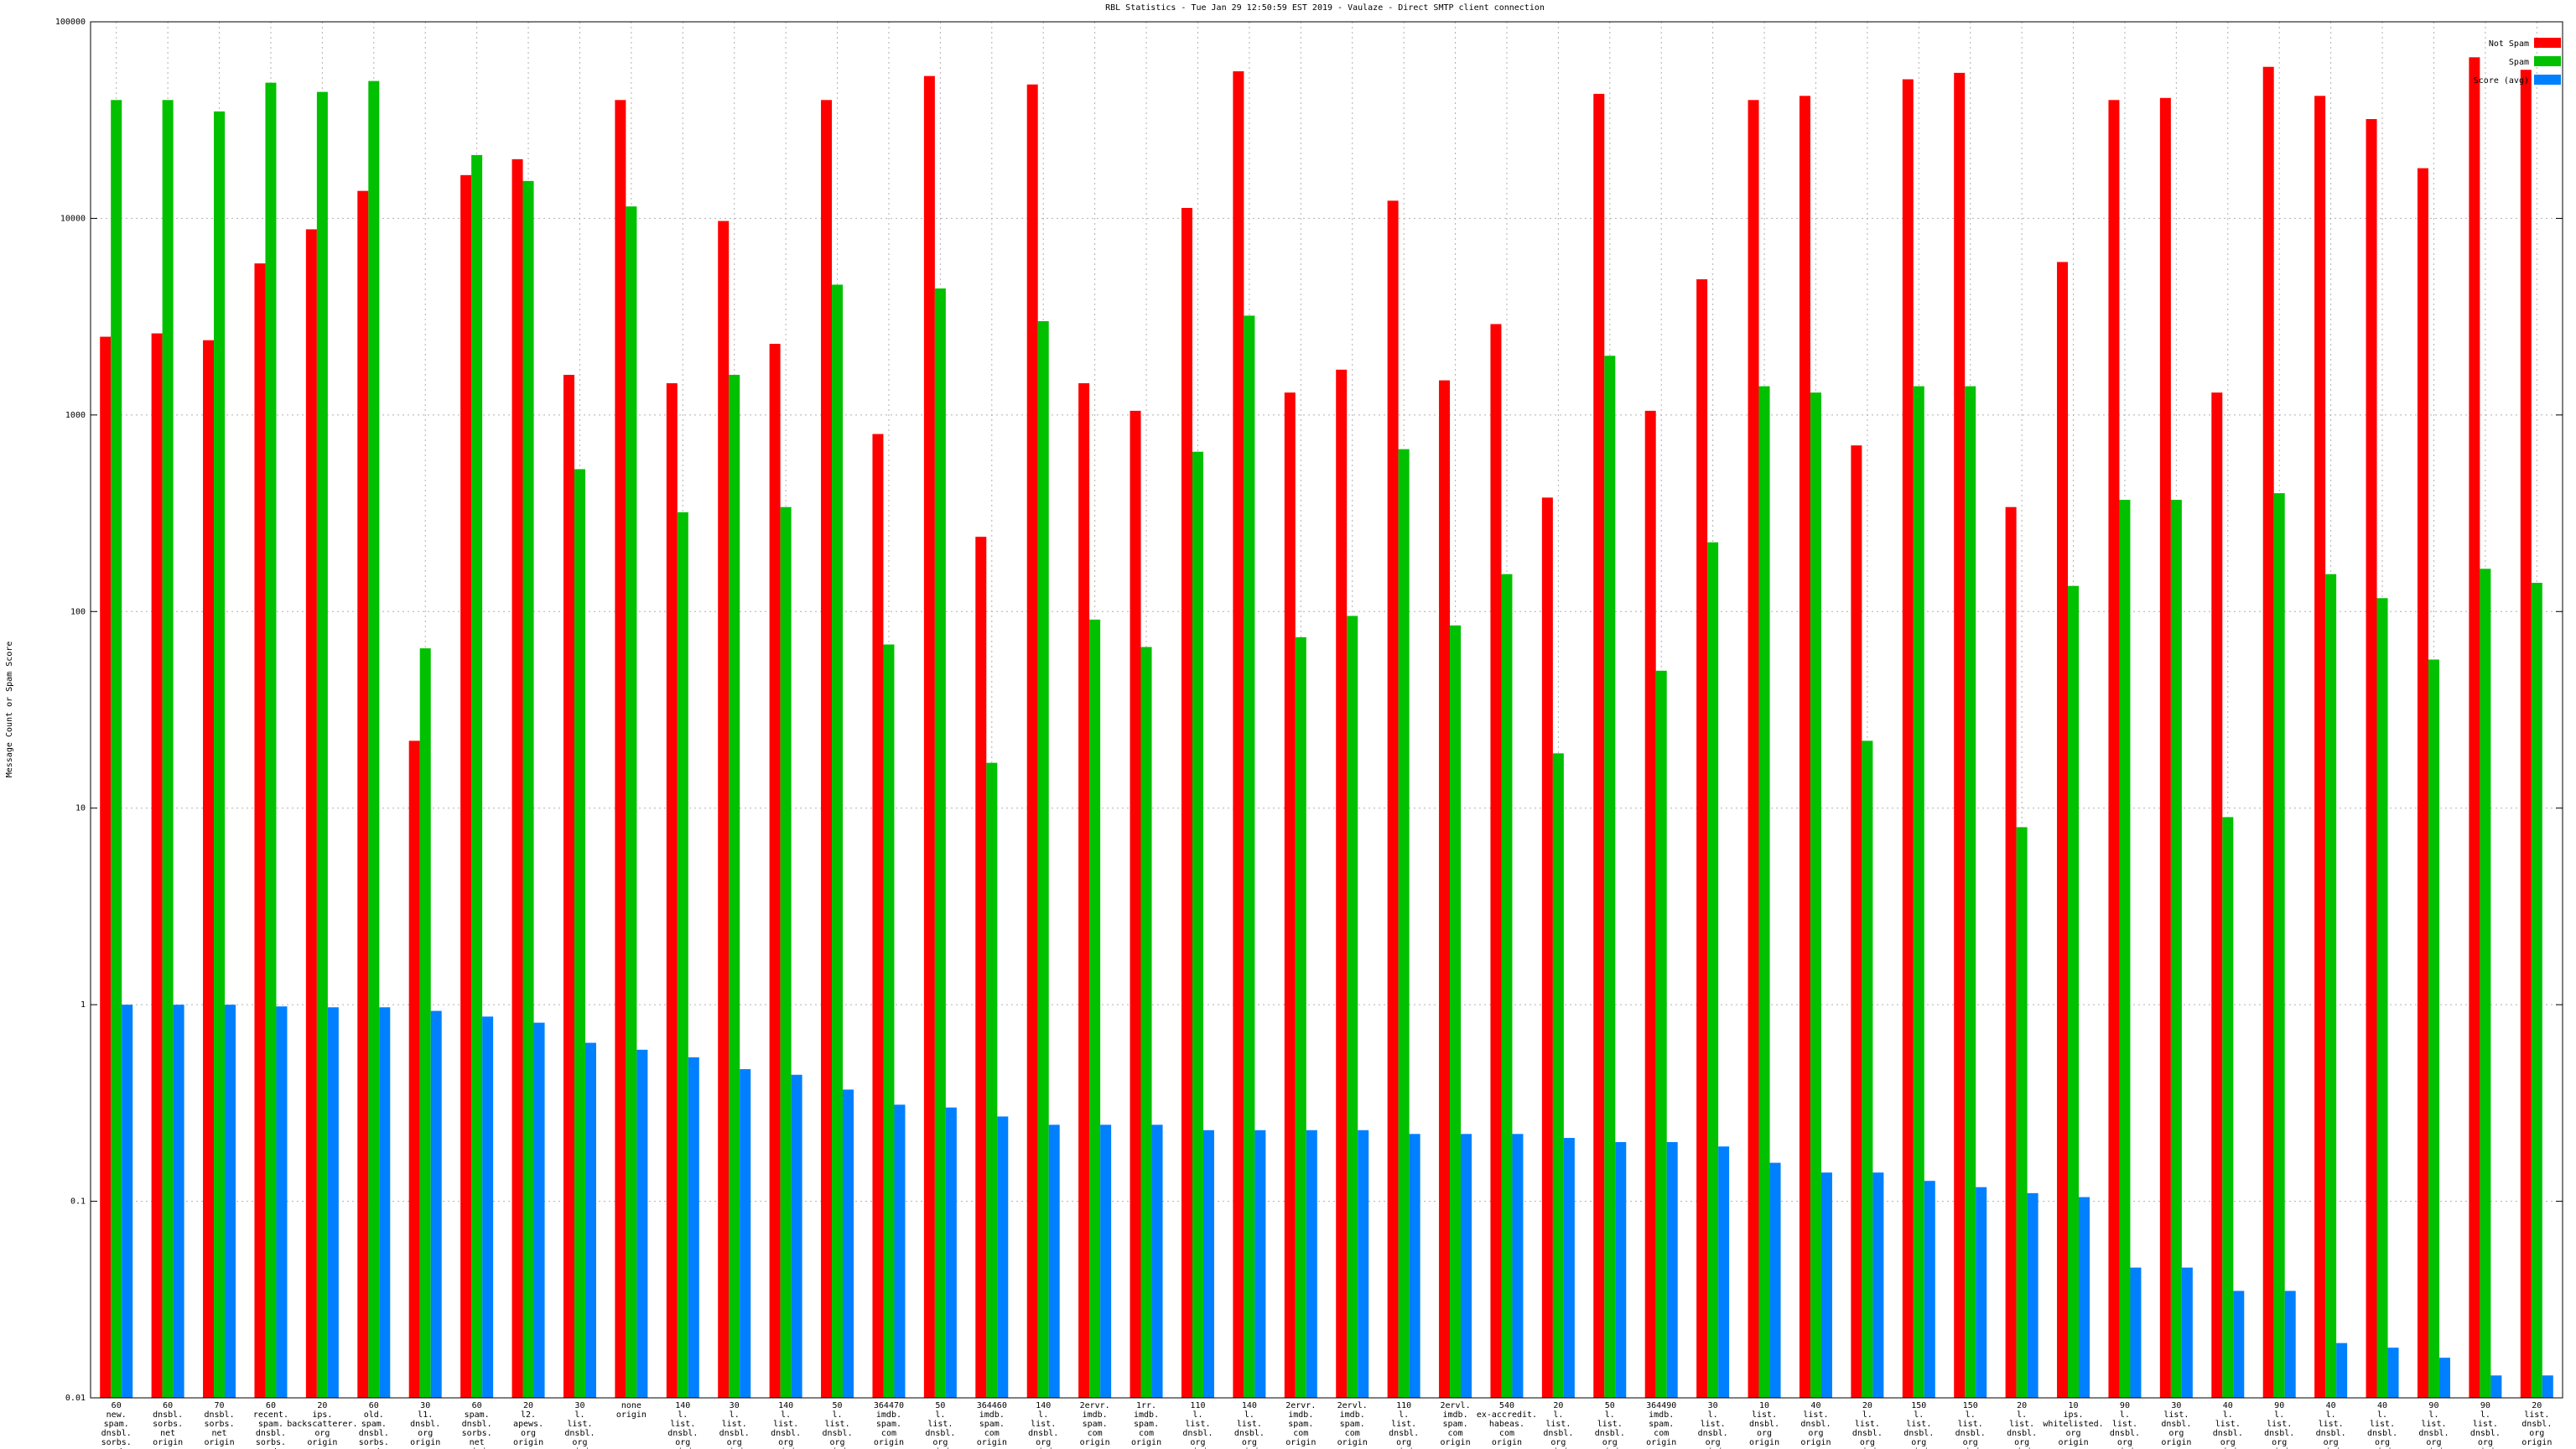 The width and height of the screenshot is (2576, 1449). Describe the element at coordinates (1197, 1405) in the screenshot. I see `x-tick-line: 110` at that location.